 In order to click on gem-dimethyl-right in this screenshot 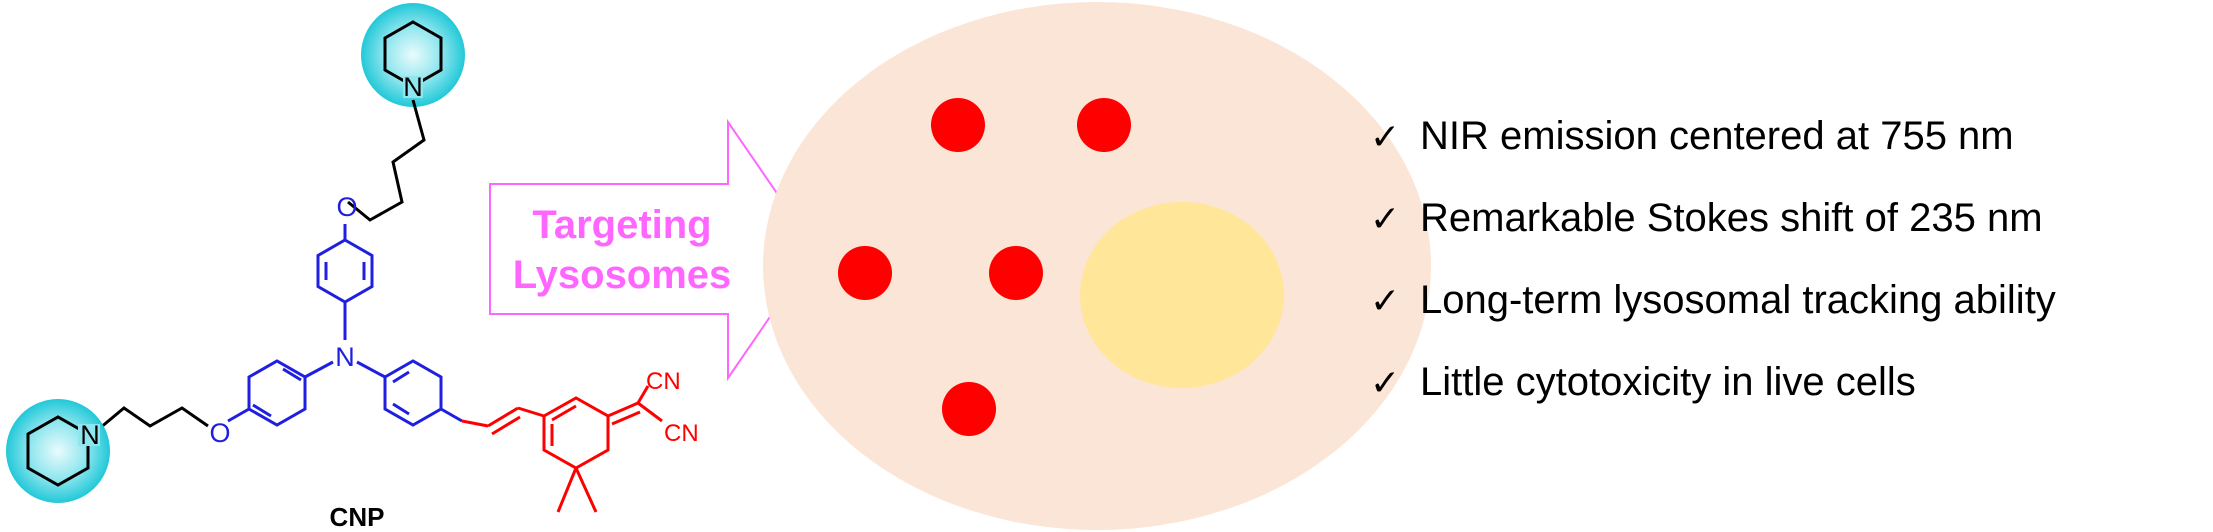, I will do `click(586, 490)`.